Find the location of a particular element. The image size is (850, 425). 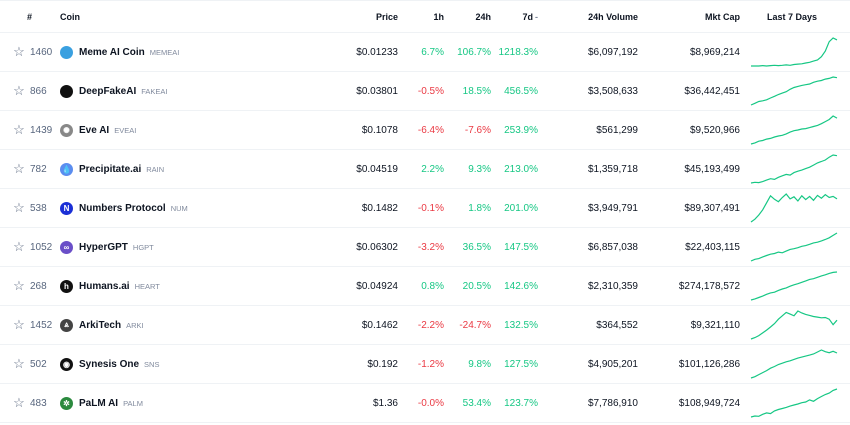

market-cap: $9,520,966 is located at coordinates (714, 130).